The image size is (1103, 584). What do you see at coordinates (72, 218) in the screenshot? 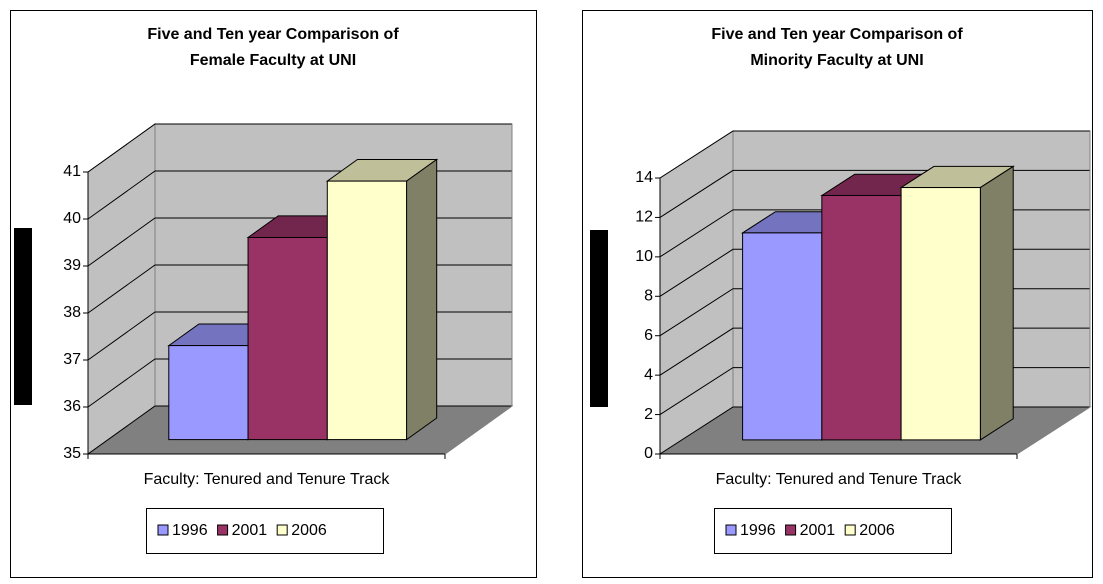
I see `y-tick-label: 40` at bounding box center [72, 218].